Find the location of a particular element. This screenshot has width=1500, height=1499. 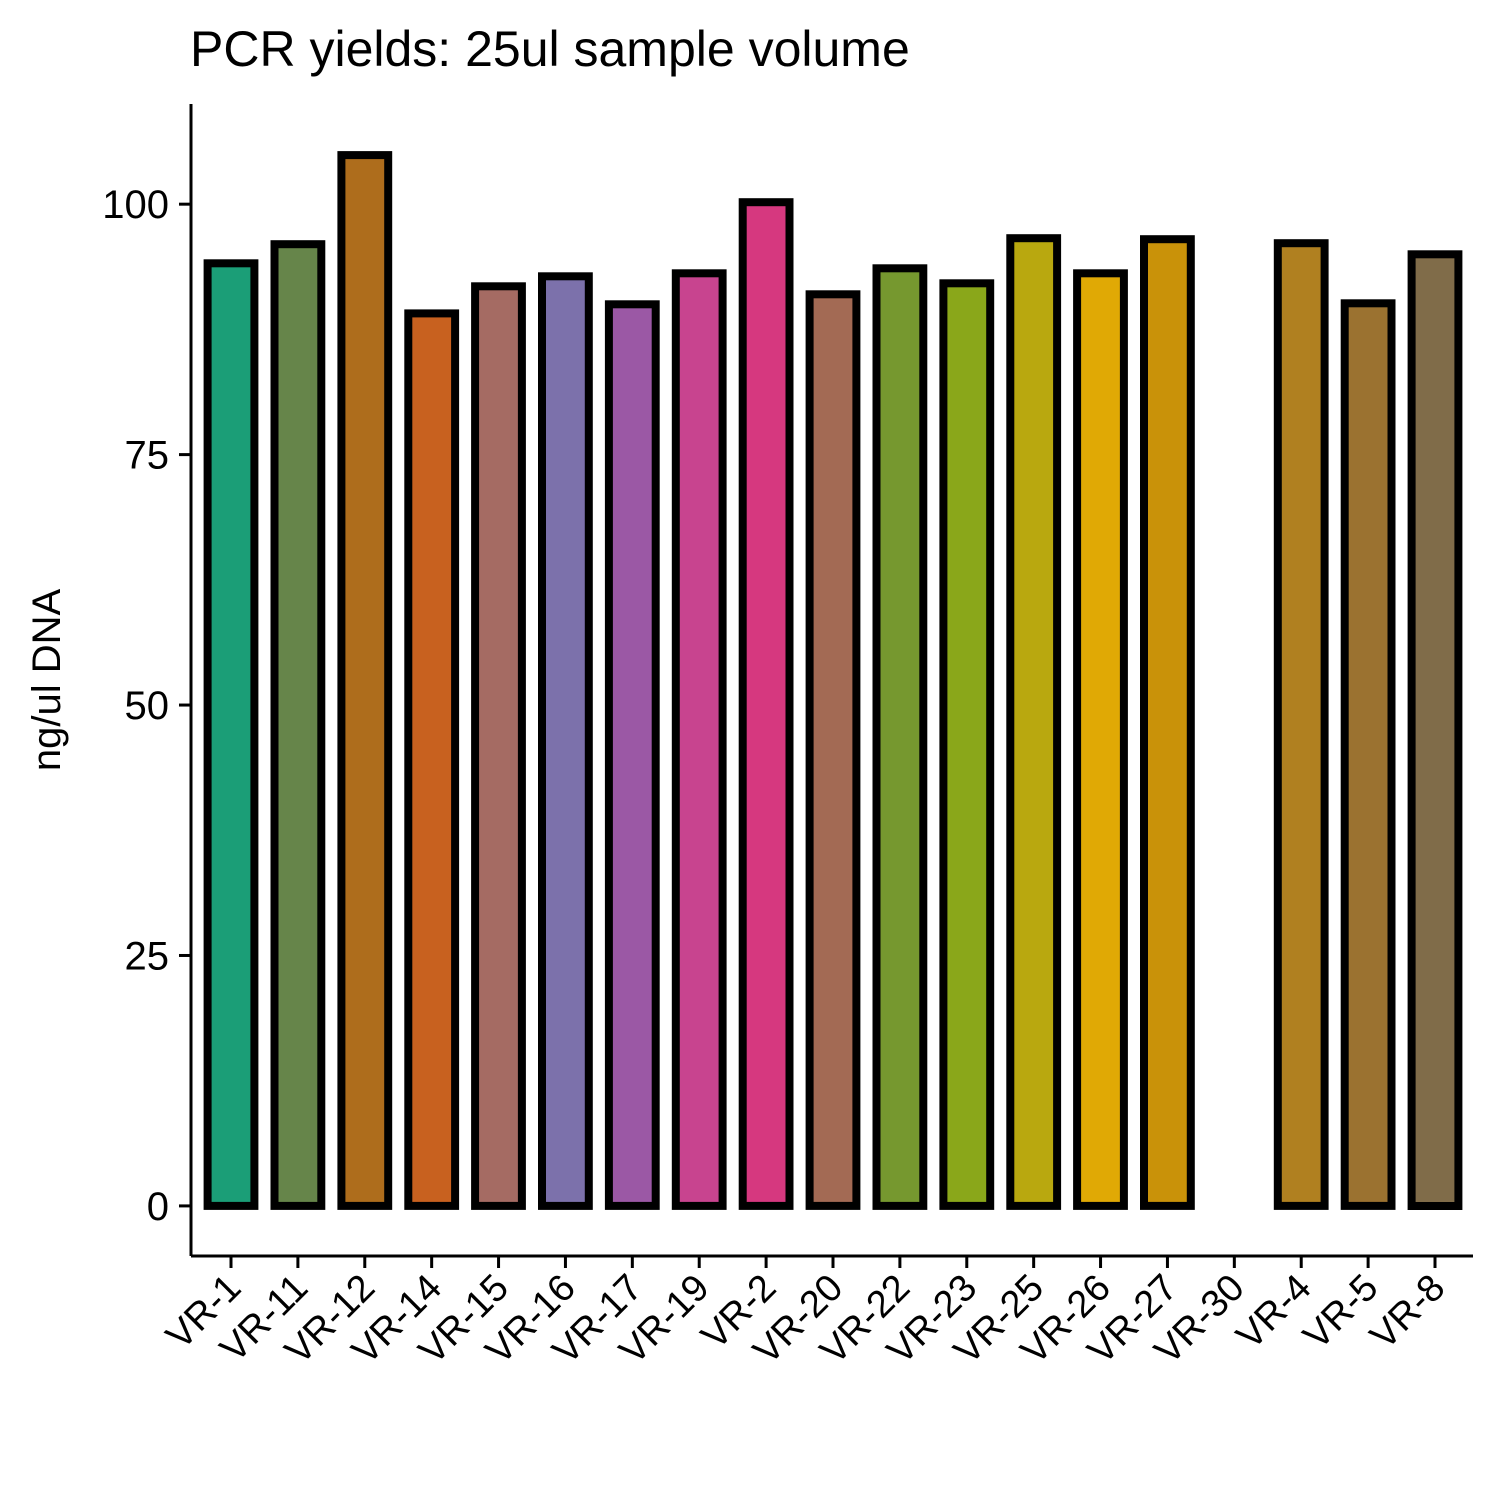

y-tick-label: 50 is located at coordinates (147, 706).